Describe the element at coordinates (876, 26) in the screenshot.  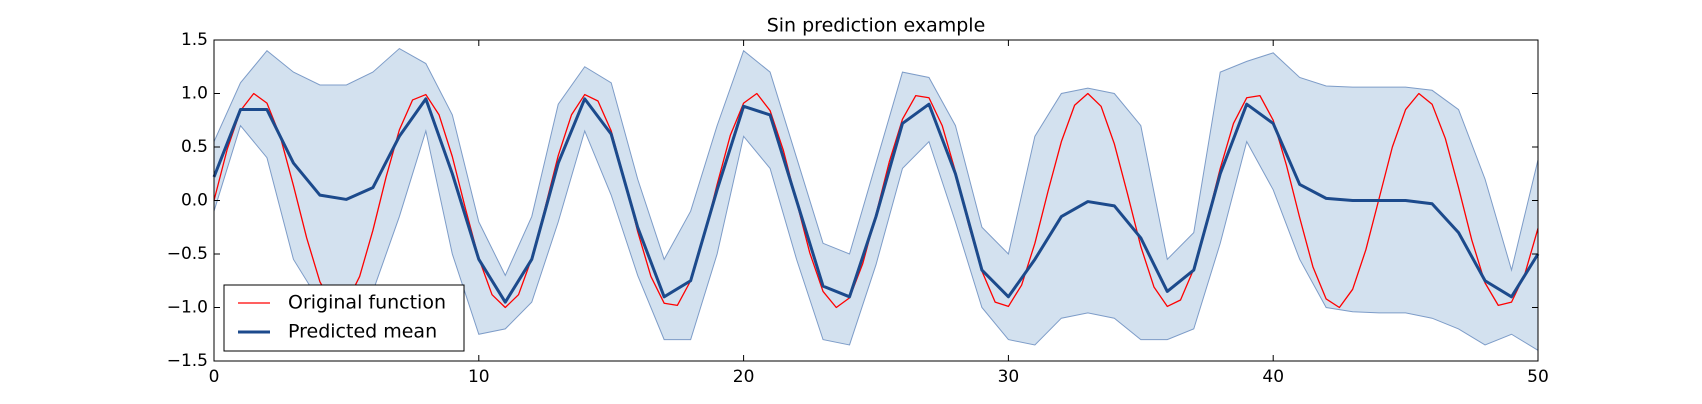
I see `chart-title: Sin prediction example` at that location.